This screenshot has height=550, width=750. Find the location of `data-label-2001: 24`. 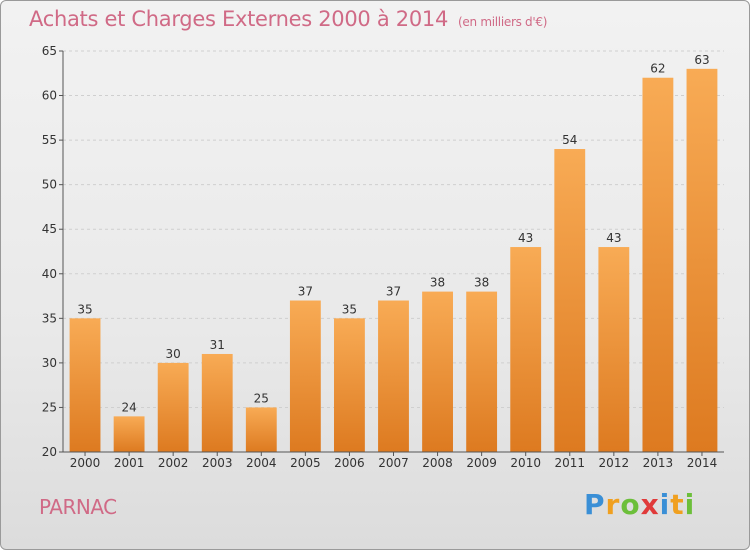

data-label-2001: 24 is located at coordinates (128, 407).